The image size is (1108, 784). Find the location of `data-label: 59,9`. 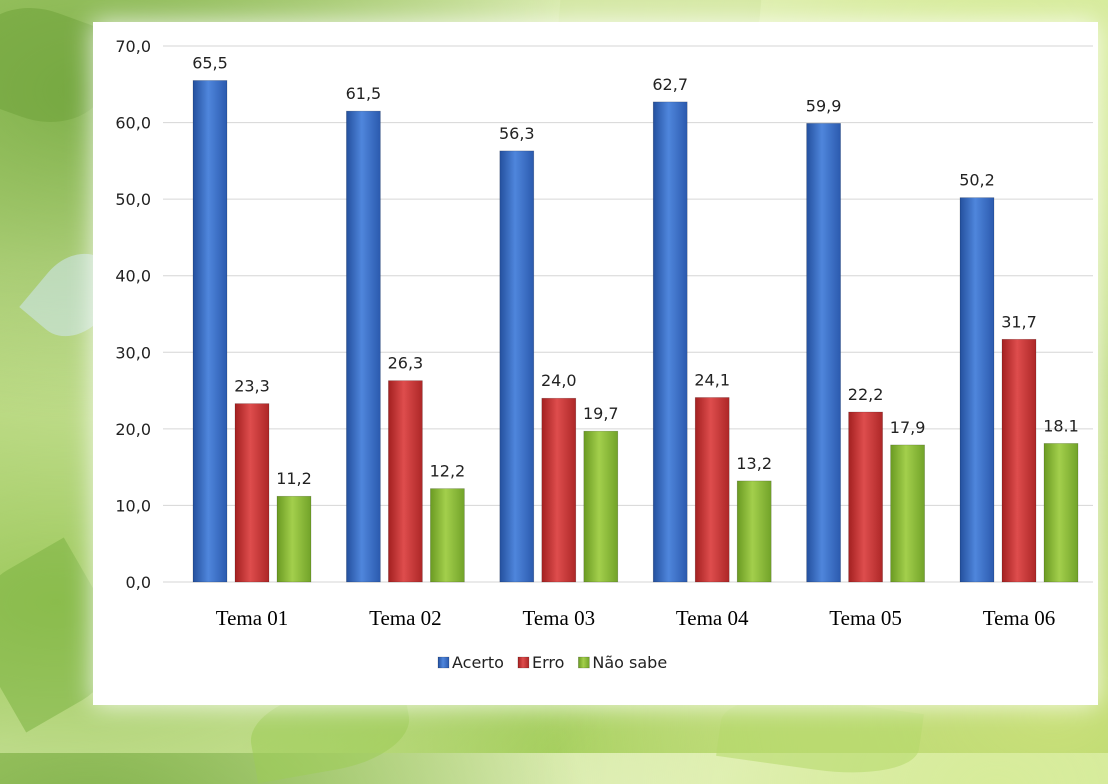

data-label: 59,9 is located at coordinates (824, 105).